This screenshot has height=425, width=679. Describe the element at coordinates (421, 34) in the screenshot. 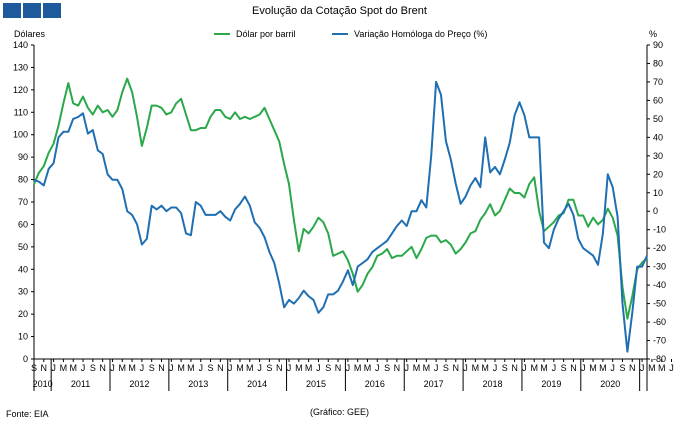

I see `legend-label-variation: Variação Homóloga do Preço (%)` at that location.